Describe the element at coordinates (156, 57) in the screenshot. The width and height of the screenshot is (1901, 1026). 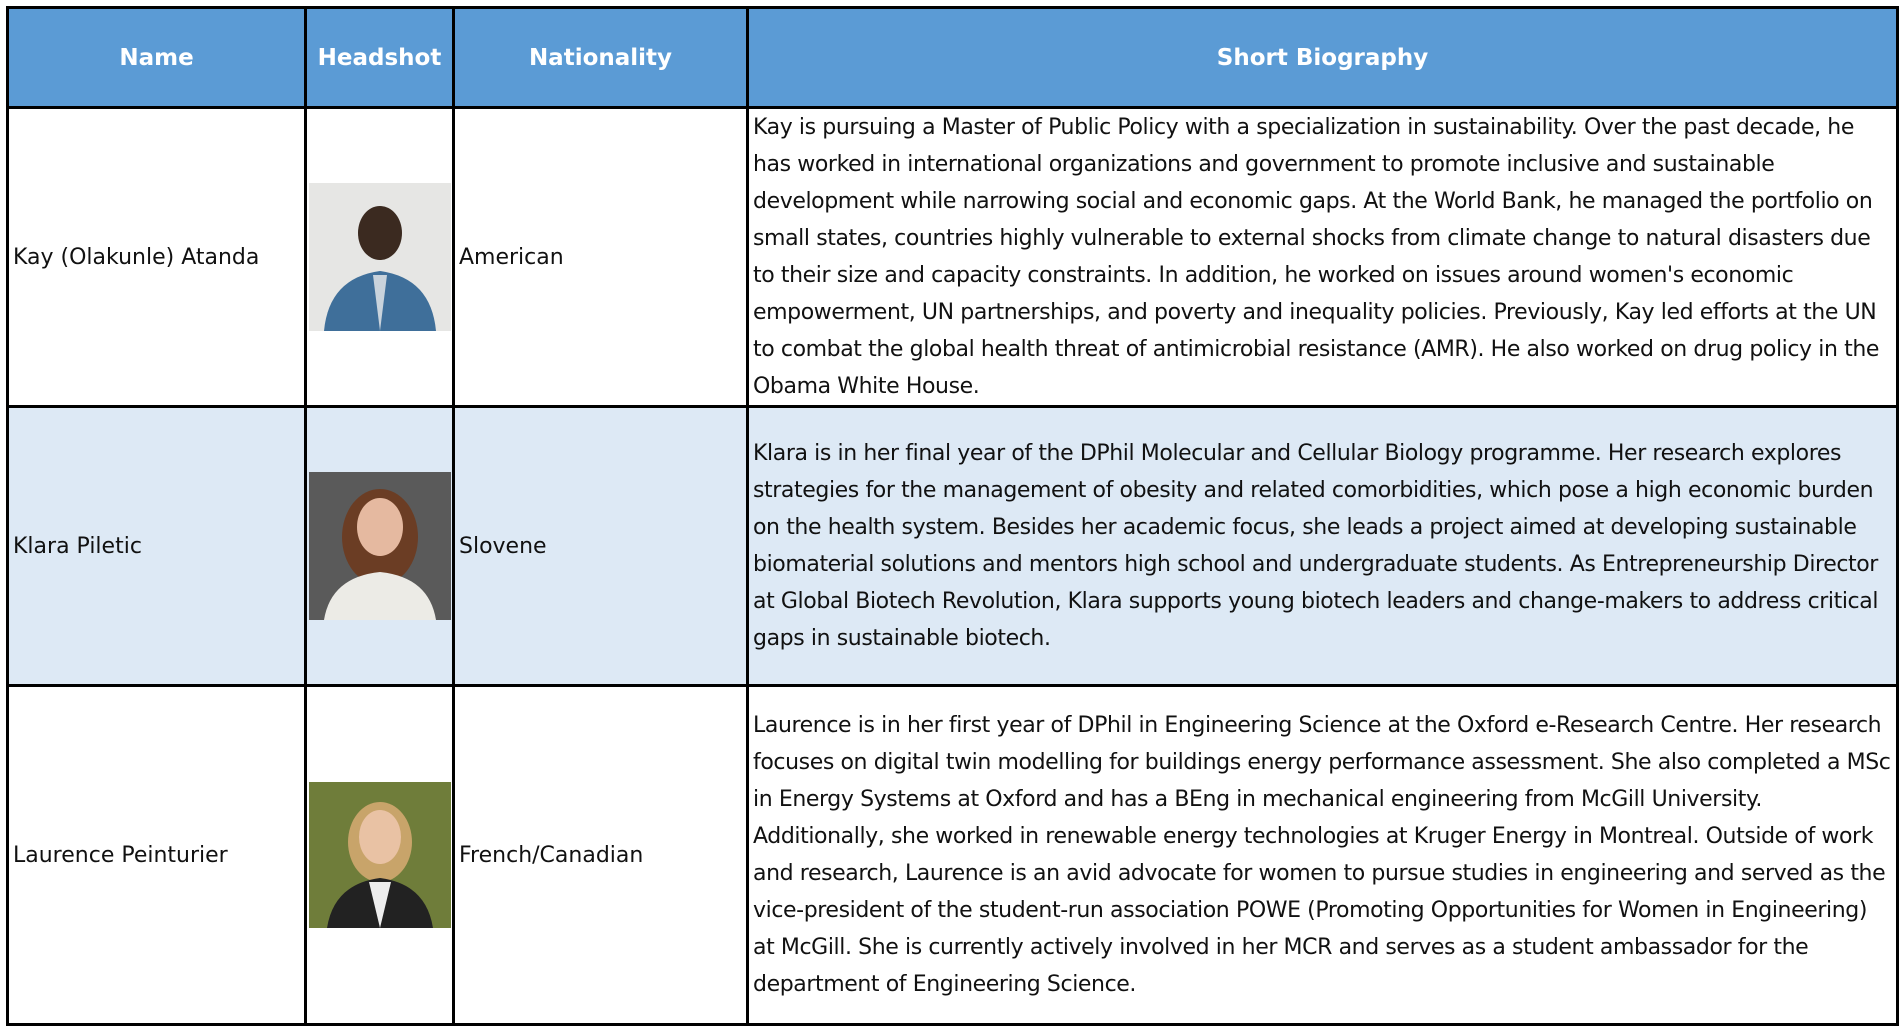
I see `header-cell: Name` at that location.